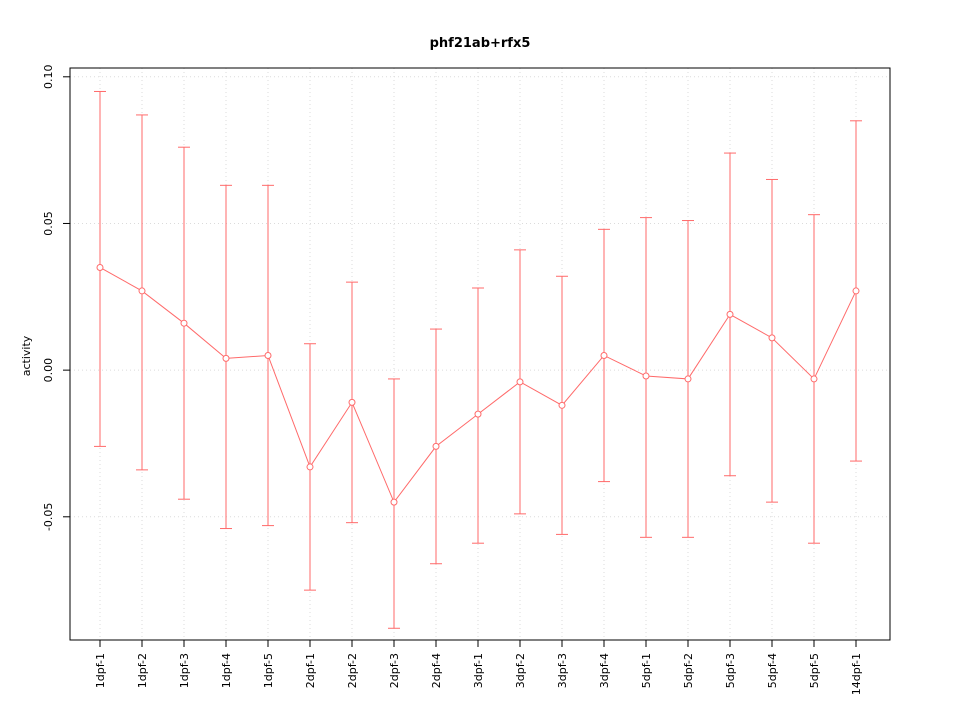 The image size is (960, 720). I want to click on svg-text: 2dpf-1, so click(310, 670).